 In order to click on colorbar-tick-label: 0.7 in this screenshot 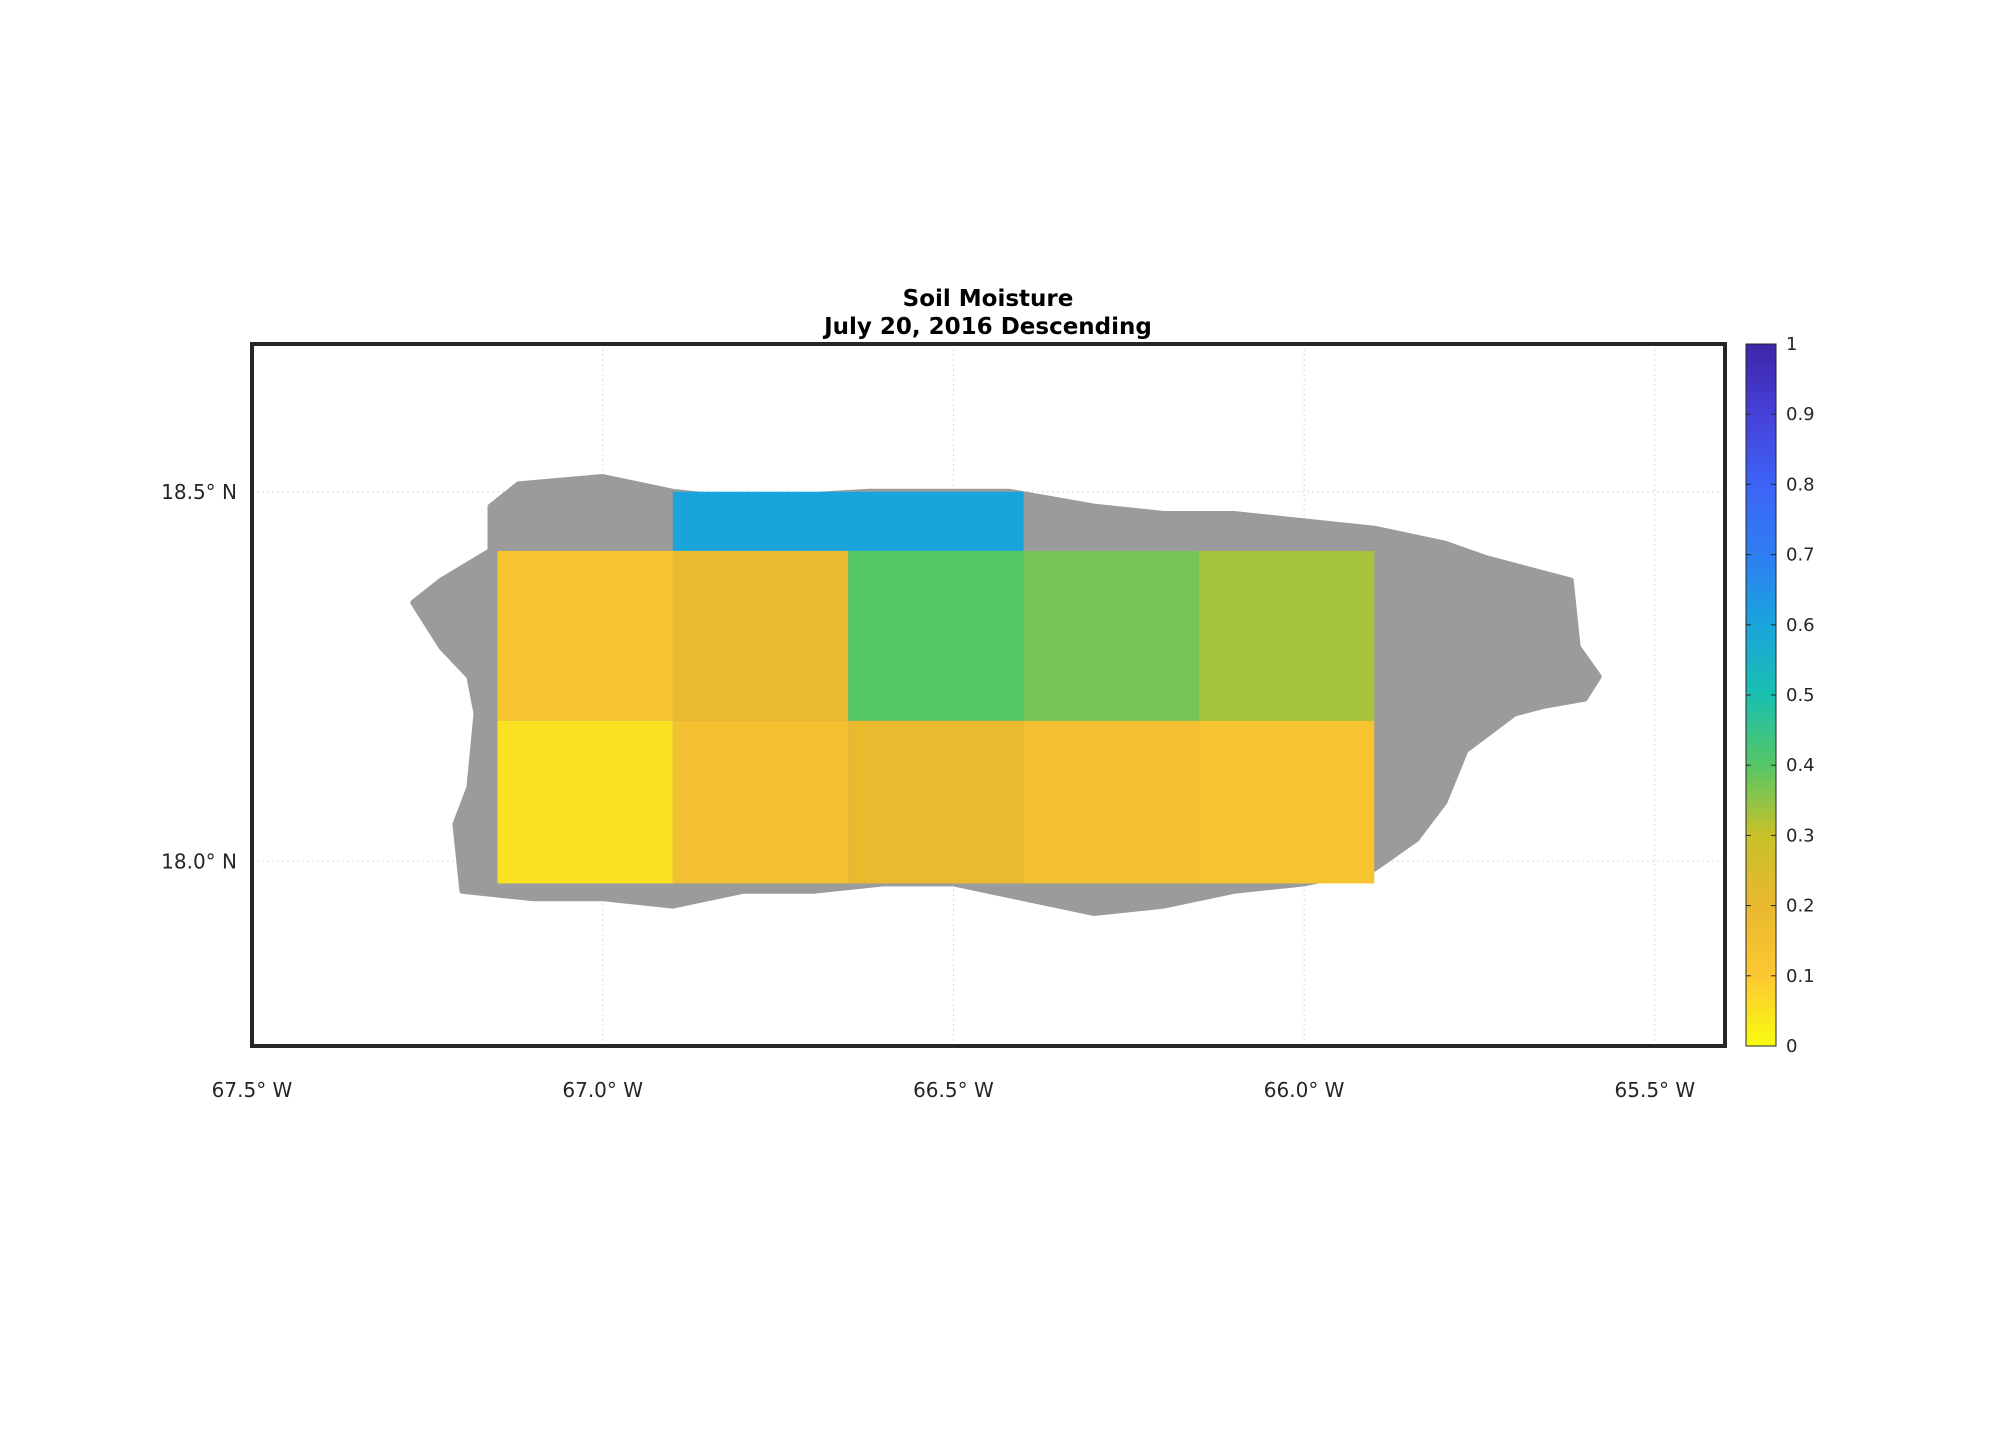, I will do `click(1800, 555)`.